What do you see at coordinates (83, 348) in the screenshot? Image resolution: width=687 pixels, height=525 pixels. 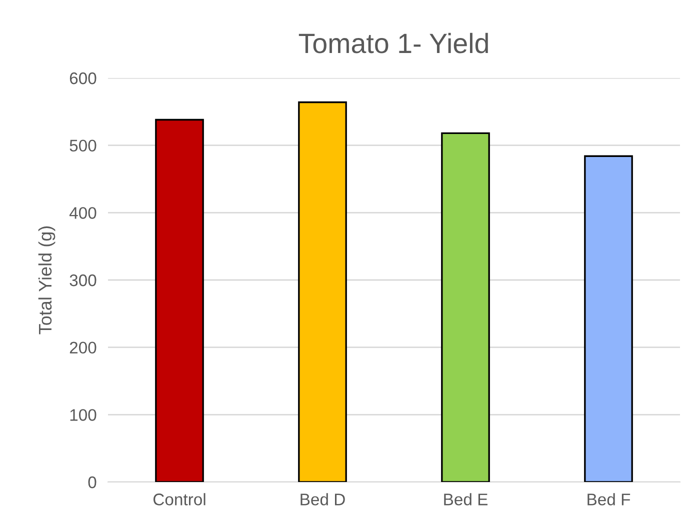 I see `y-tick-label: 200` at bounding box center [83, 348].